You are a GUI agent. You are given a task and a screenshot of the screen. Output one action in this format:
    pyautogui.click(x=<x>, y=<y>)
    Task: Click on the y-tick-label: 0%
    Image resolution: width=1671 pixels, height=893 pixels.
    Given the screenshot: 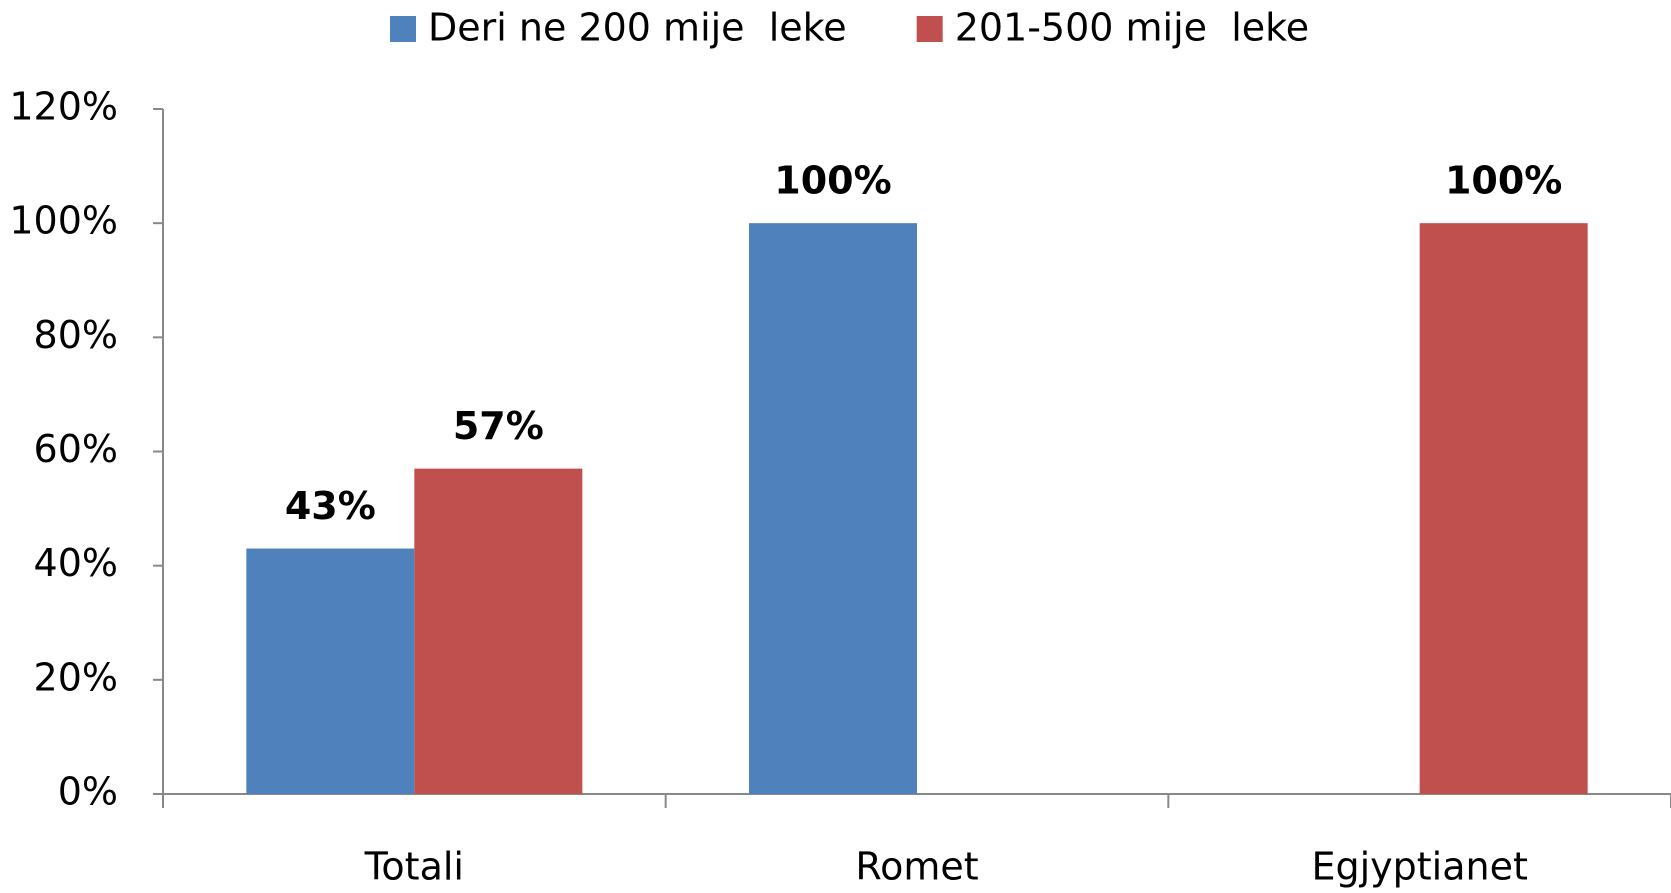 What is the action you would take?
    pyautogui.click(x=88, y=792)
    